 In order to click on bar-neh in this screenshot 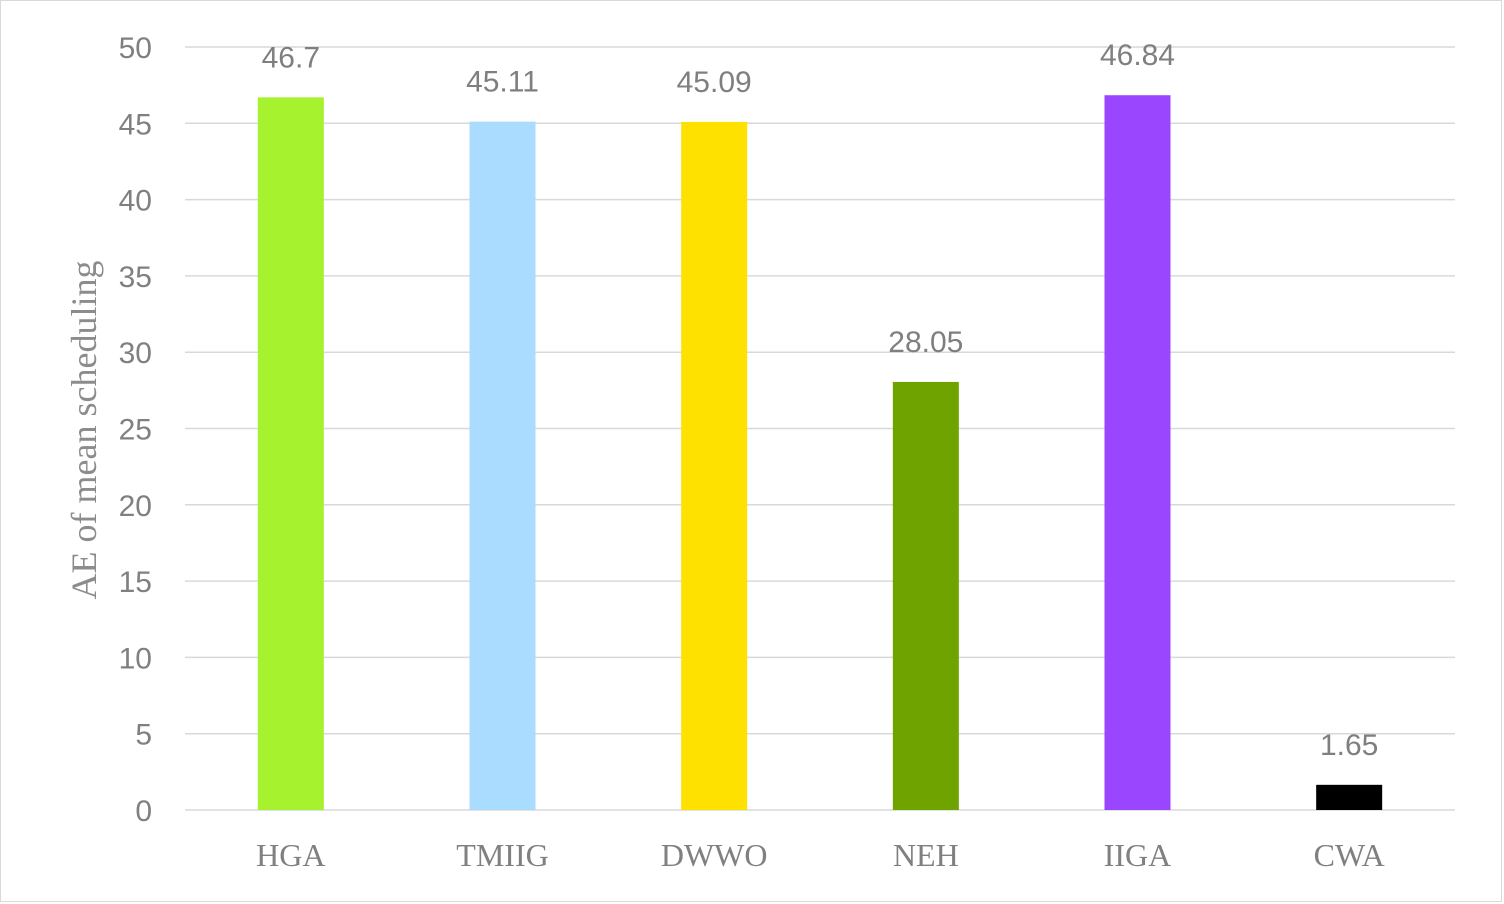, I will do `click(925, 595)`.